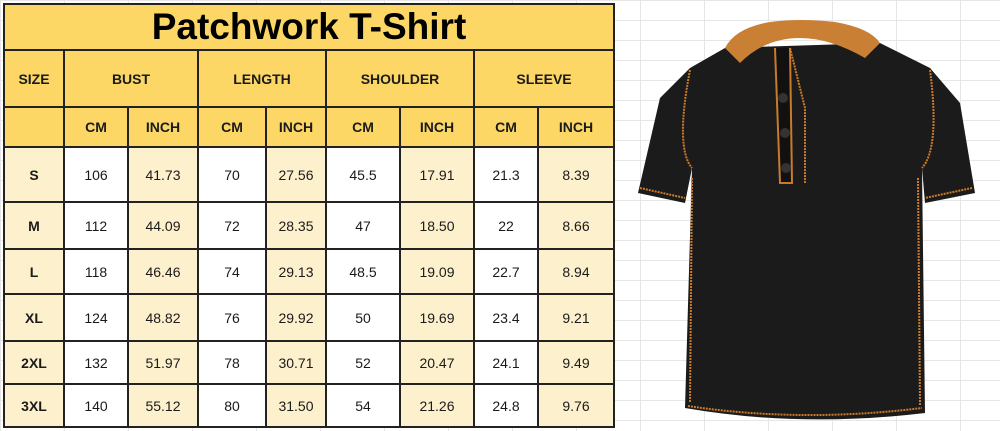 The image size is (1000, 431). Describe the element at coordinates (34, 271) in the screenshot. I see `size-cell: L` at that location.